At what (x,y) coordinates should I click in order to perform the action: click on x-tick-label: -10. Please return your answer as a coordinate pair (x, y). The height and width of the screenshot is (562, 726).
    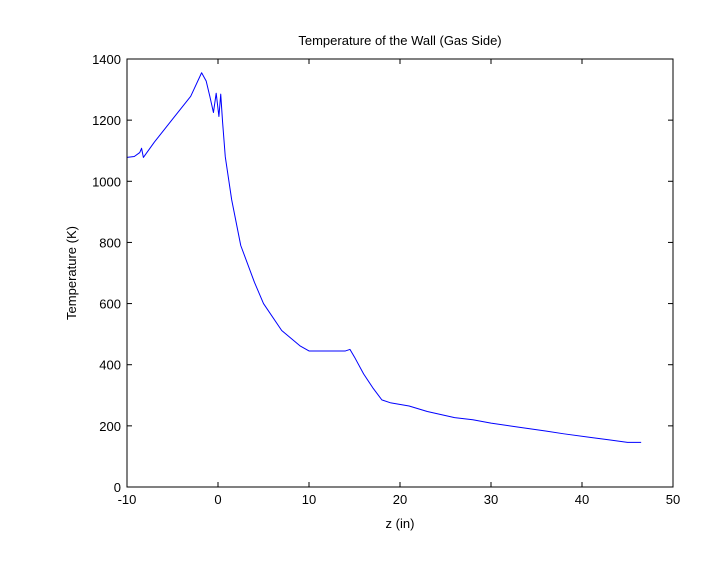
    Looking at the image, I should click on (127, 499).